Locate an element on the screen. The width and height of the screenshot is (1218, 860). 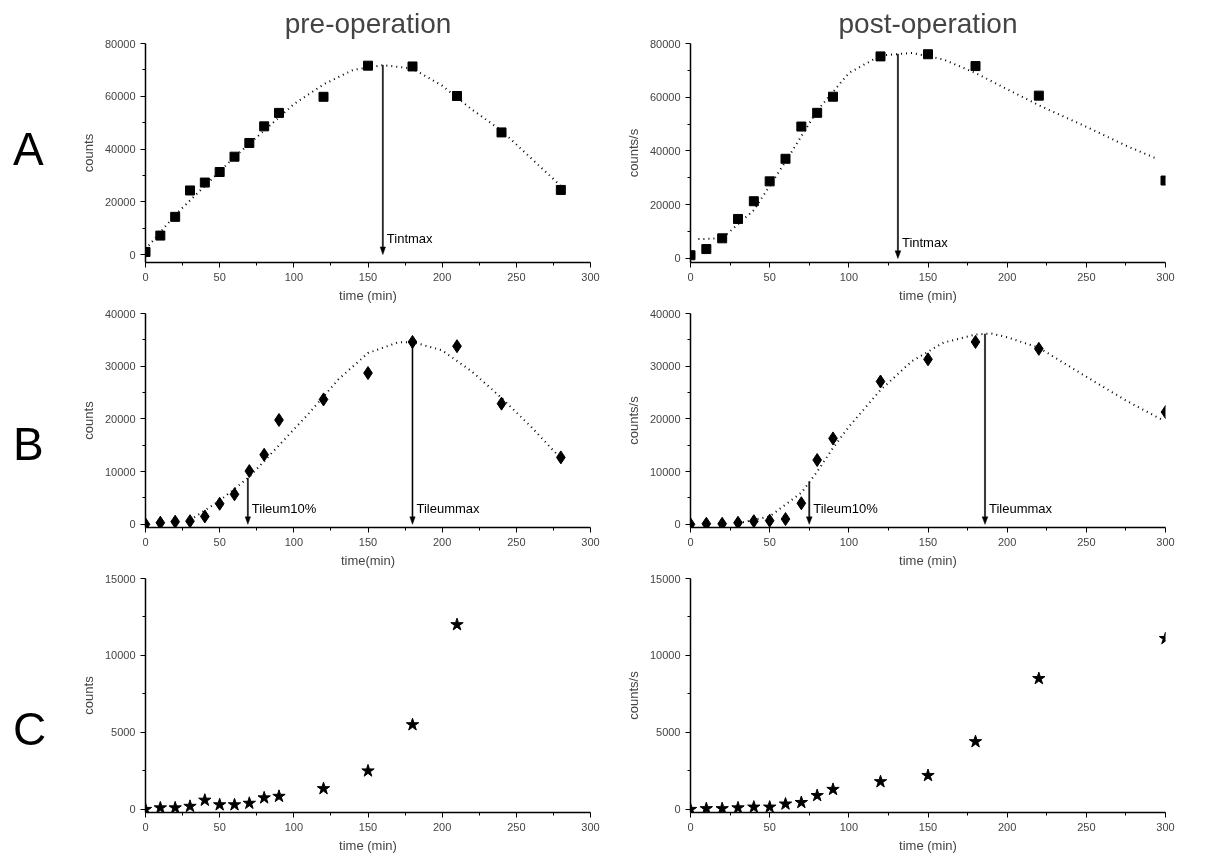
chart-title: post-operation is located at coordinates (928, 23).